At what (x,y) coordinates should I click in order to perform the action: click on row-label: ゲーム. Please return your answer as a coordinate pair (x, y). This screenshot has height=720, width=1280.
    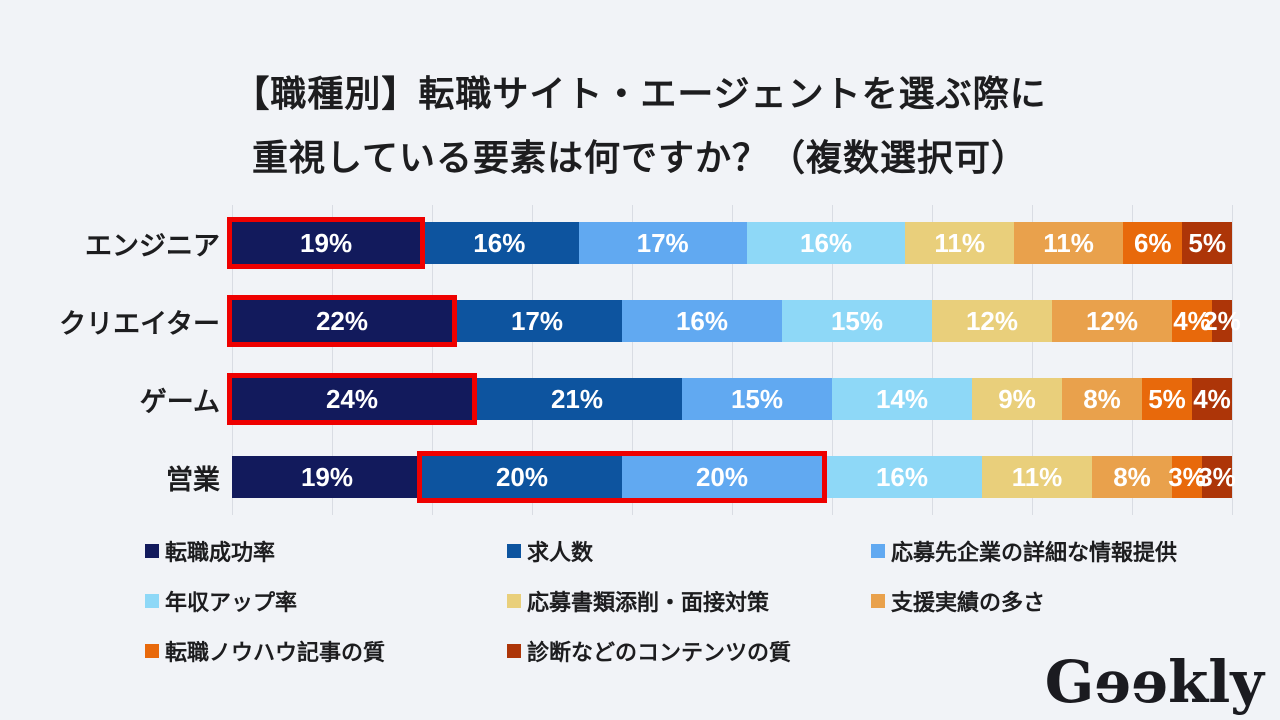
    Looking at the image, I should click on (179, 401).